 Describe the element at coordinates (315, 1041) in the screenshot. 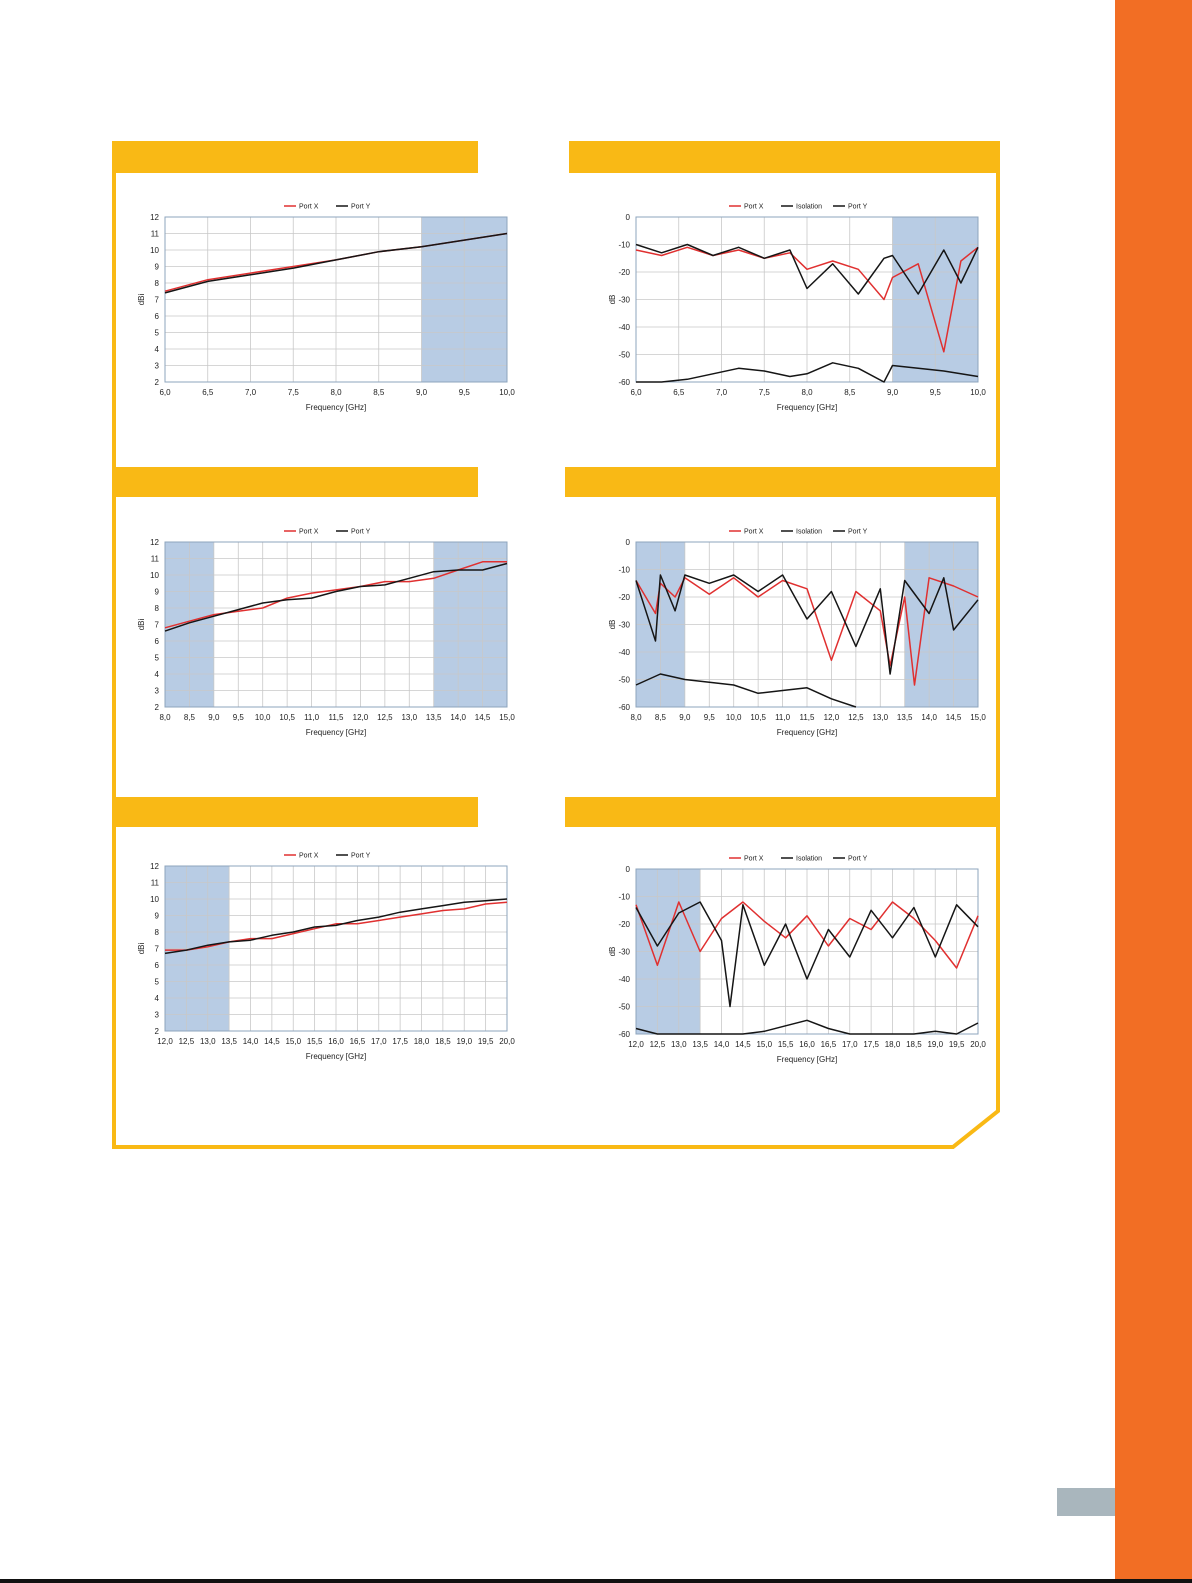

I see `x-tick-label: 15,5` at that location.